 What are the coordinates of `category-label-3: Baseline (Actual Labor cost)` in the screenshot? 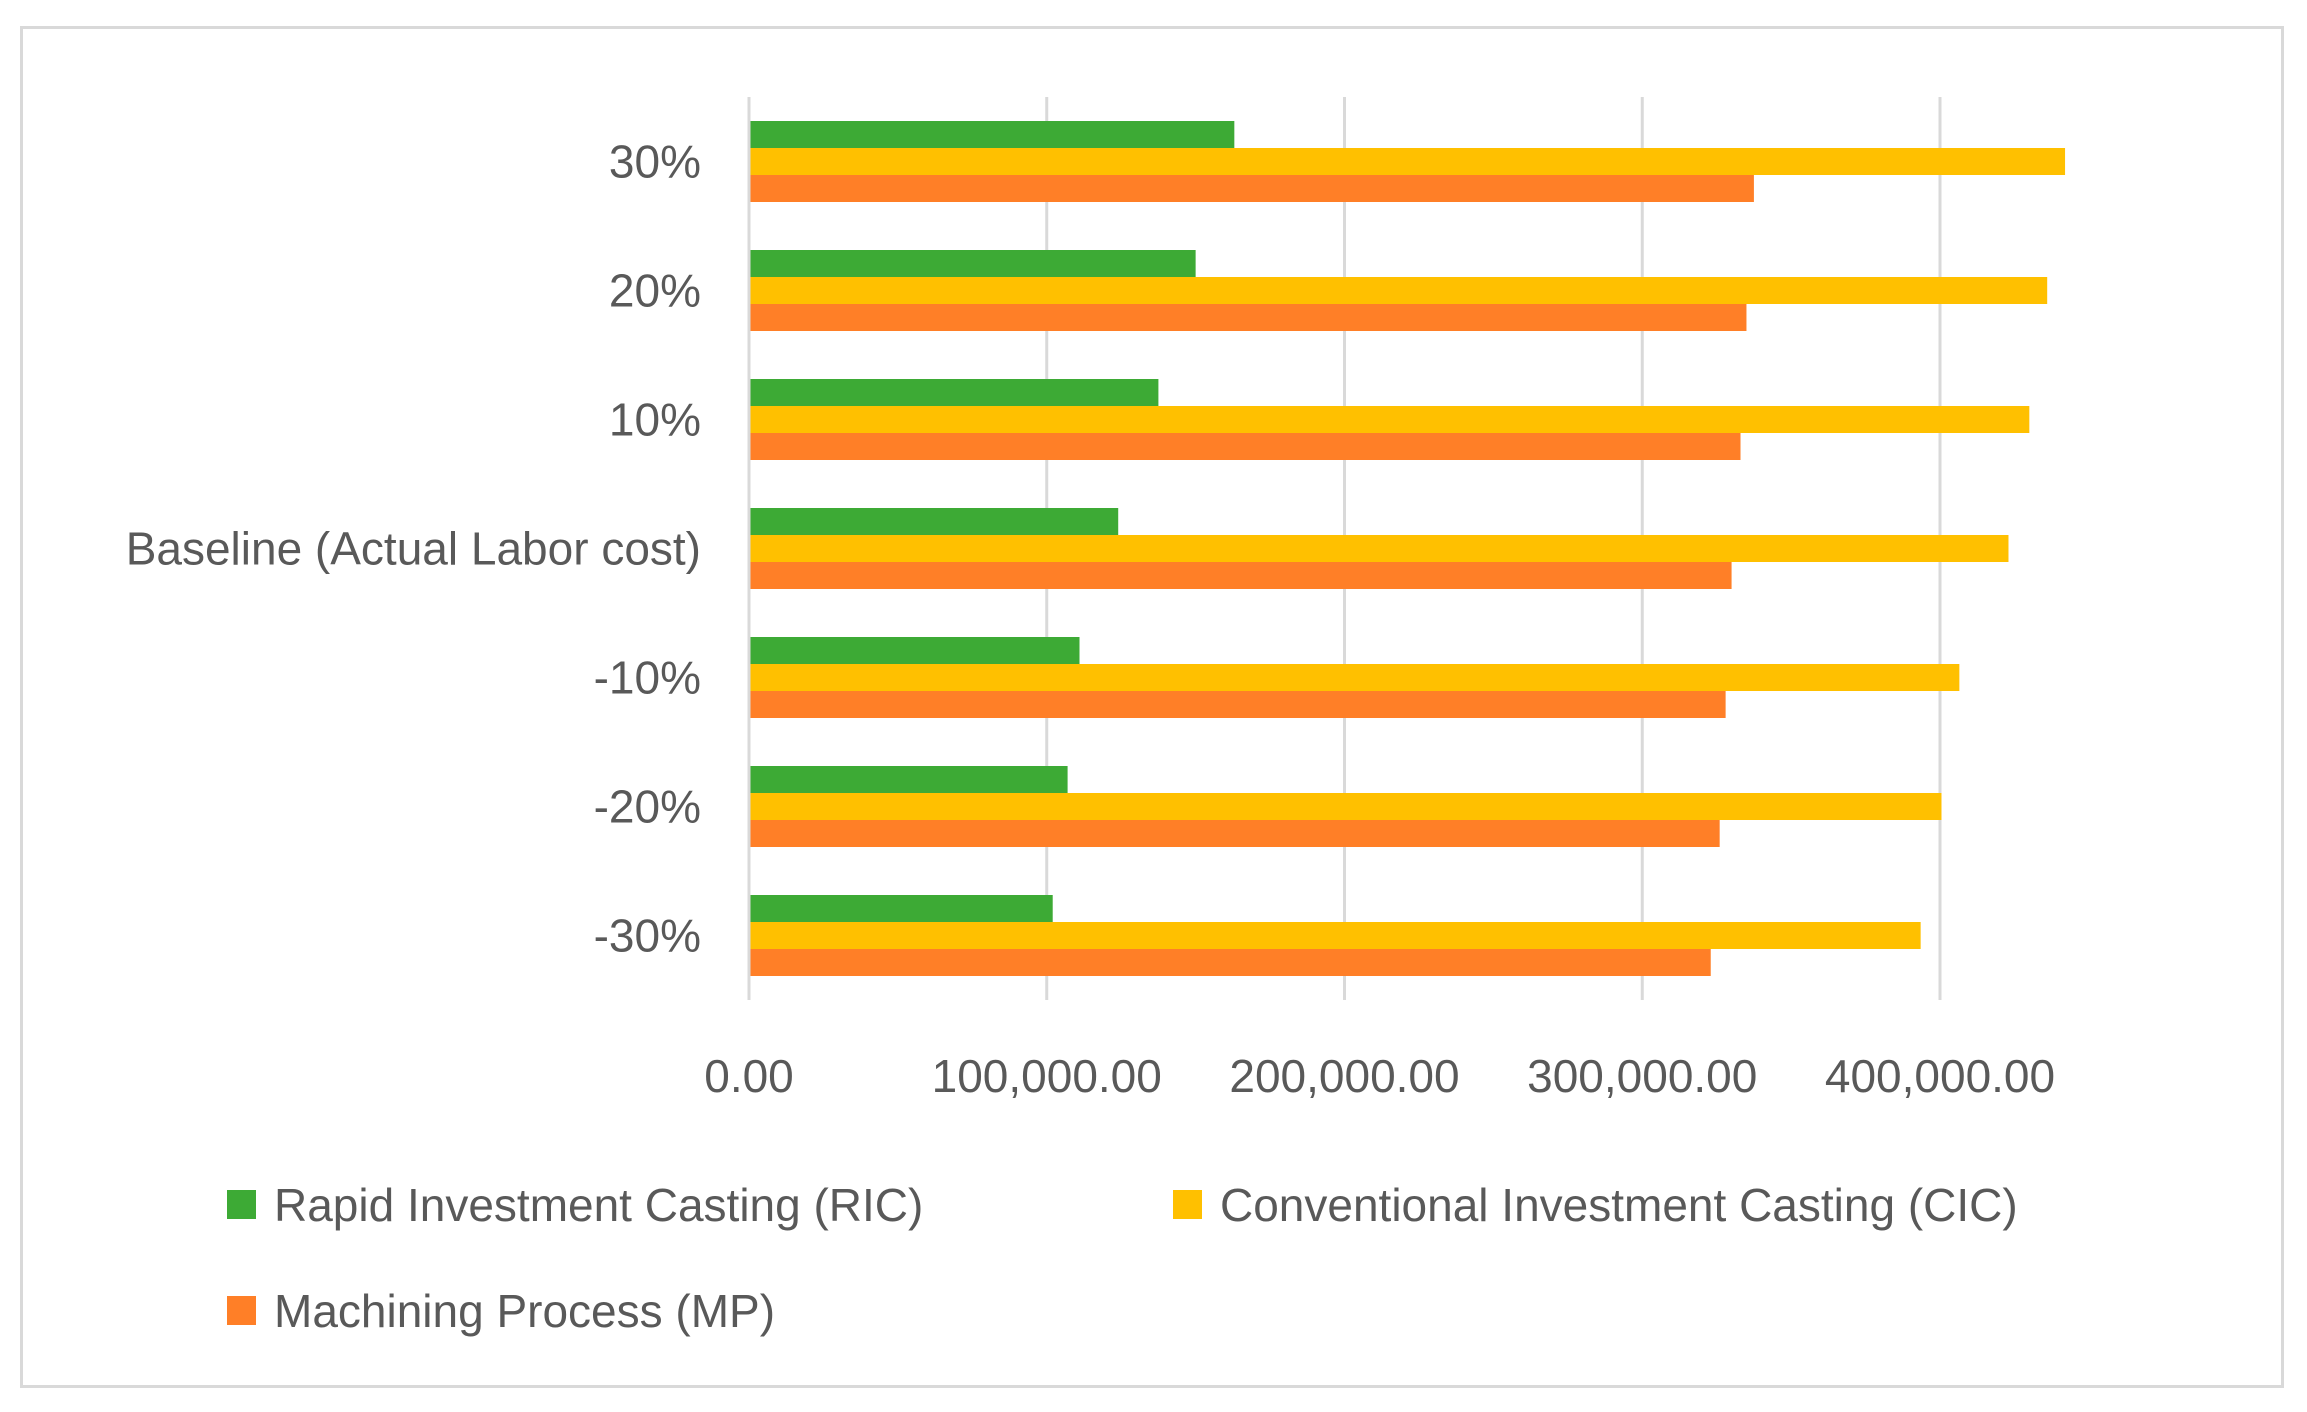 It's located at (413, 549).